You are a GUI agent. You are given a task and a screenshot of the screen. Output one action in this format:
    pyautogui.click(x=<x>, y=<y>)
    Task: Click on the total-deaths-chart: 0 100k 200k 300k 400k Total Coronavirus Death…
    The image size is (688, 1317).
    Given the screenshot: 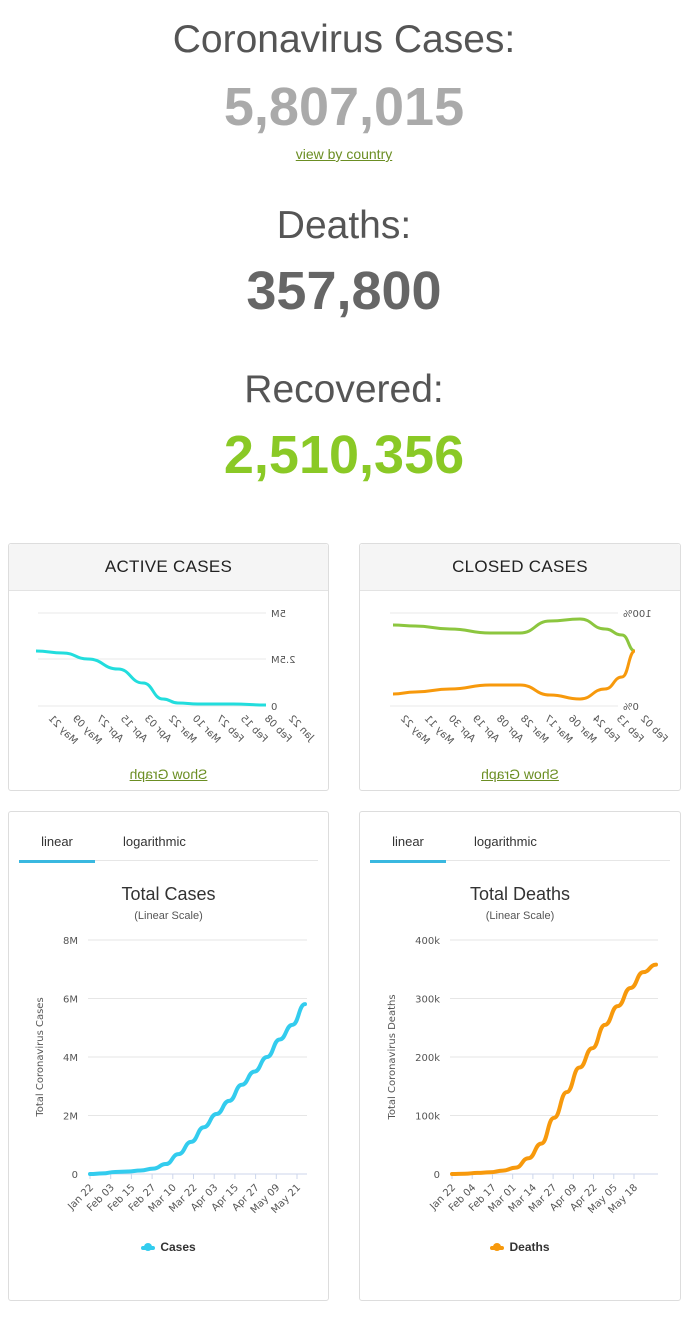 What is the action you would take?
    pyautogui.click(x=522, y=1076)
    